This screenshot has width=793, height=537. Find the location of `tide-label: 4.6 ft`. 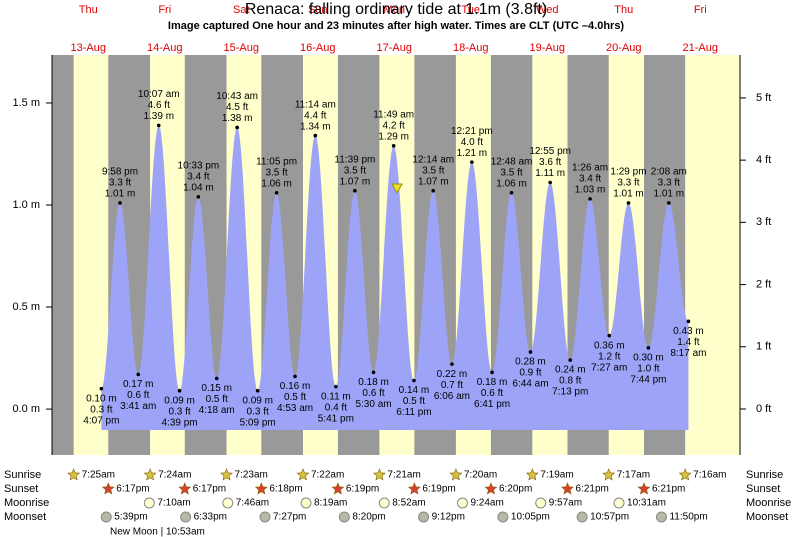

tide-label: 4.6 ft is located at coordinates (159, 105).